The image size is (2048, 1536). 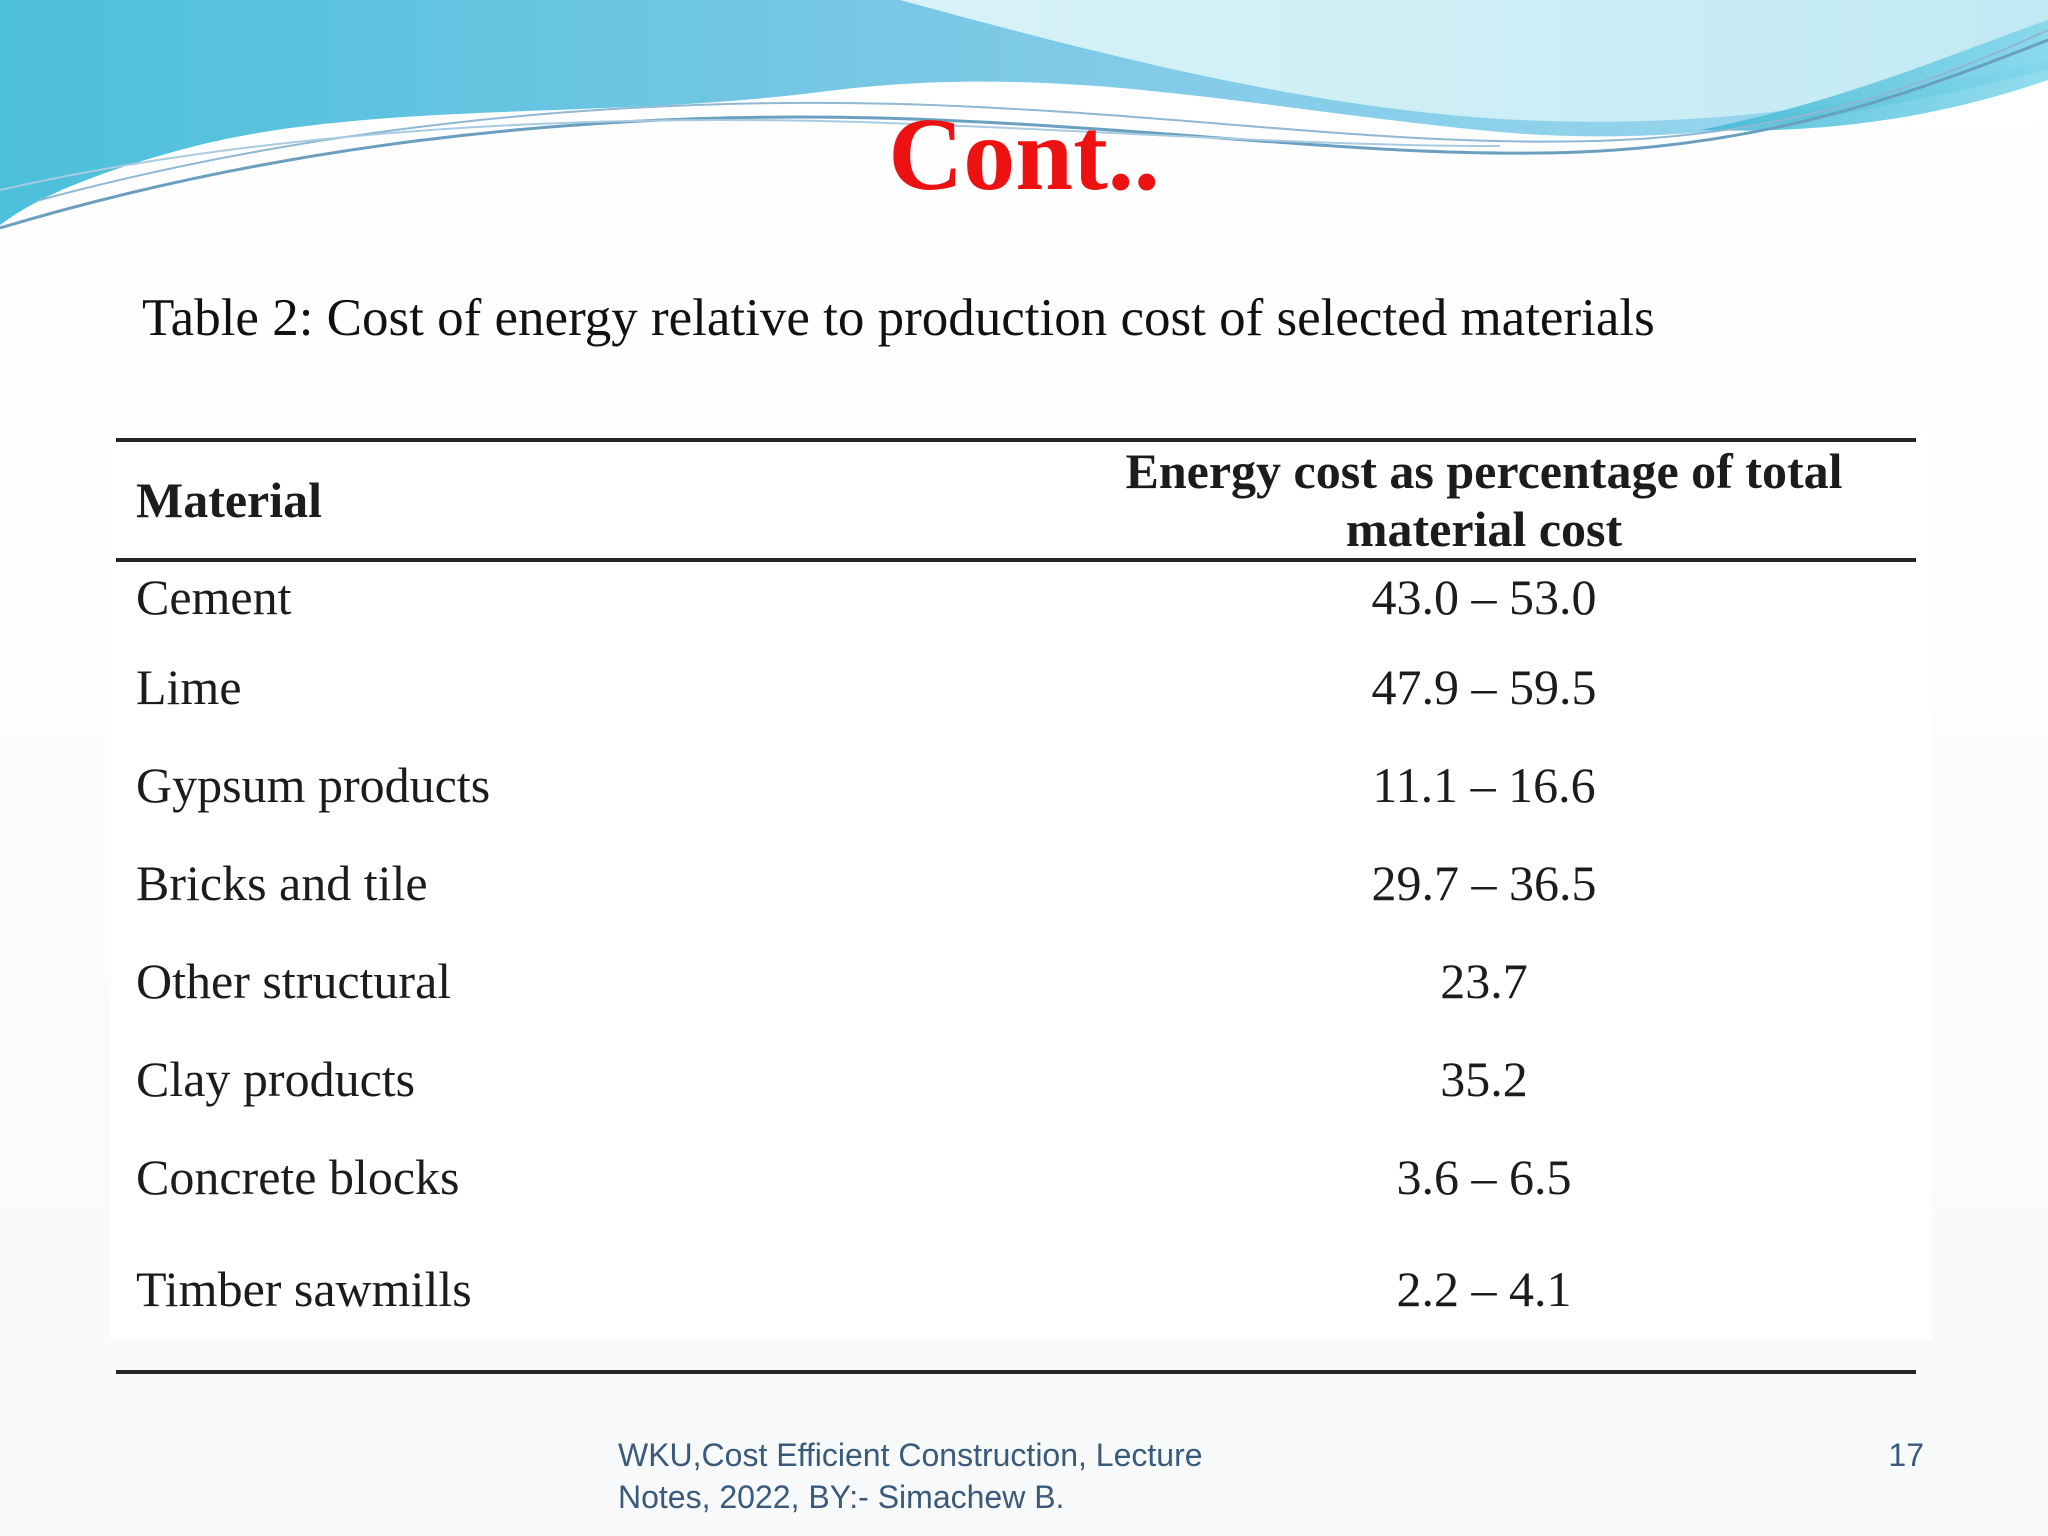 I want to click on decorative-wave-header, so click(x=1024, y=115).